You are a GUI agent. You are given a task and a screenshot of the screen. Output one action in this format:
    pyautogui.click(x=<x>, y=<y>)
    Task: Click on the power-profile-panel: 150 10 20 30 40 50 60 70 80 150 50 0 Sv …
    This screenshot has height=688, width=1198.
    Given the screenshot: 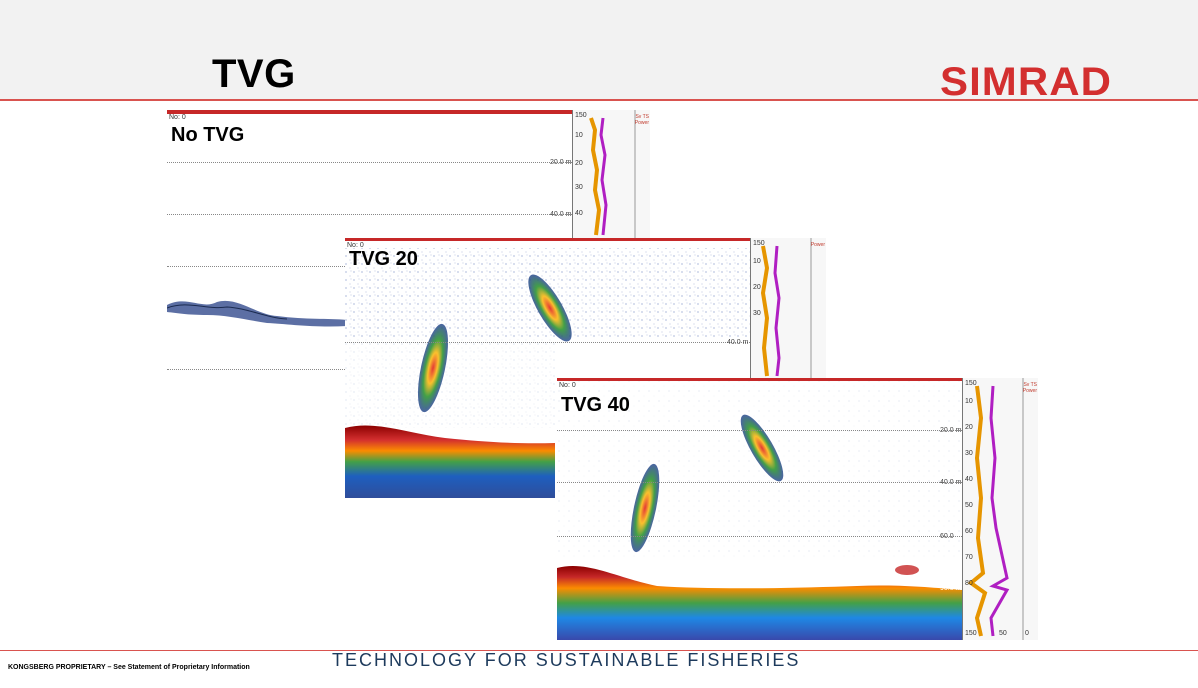 What is the action you would take?
    pyautogui.click(x=1000, y=509)
    